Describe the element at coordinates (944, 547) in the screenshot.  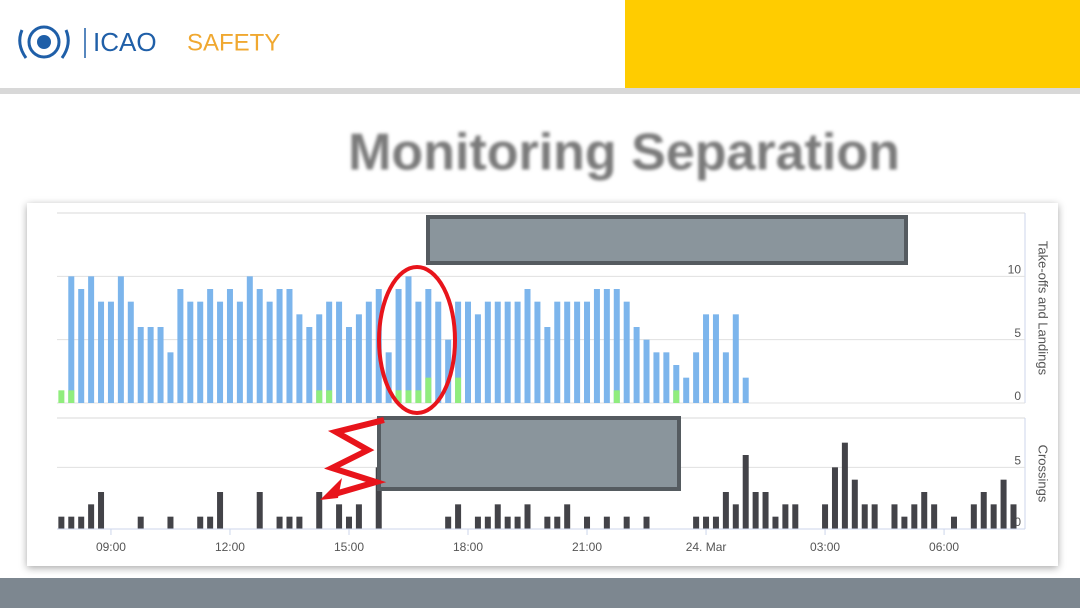
I see `x-tick-label: 06:00` at that location.